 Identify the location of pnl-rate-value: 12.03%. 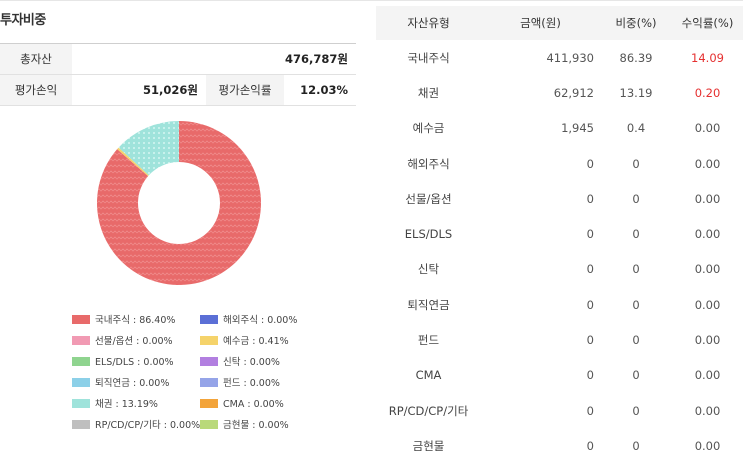
(320, 90).